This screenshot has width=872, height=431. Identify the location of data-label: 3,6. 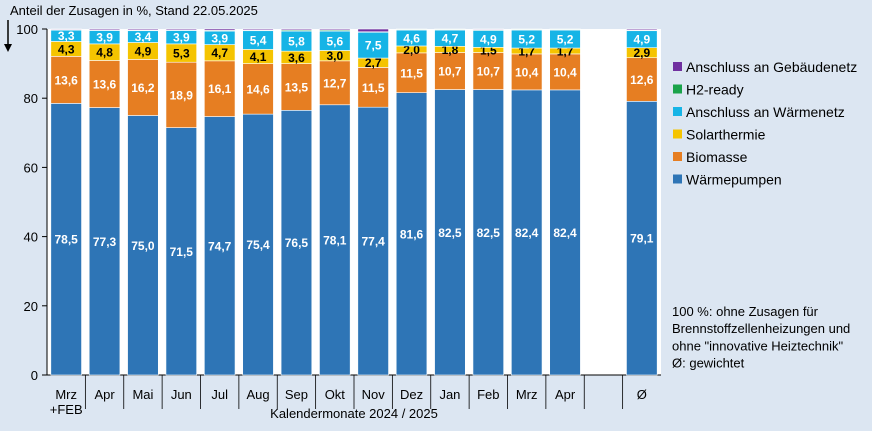
(296, 58).